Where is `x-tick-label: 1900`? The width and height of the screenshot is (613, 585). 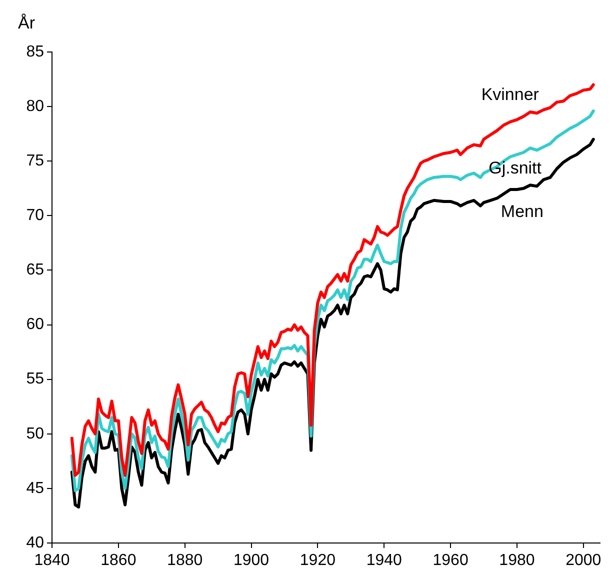
x-tick-label: 1900 is located at coordinates (251, 561).